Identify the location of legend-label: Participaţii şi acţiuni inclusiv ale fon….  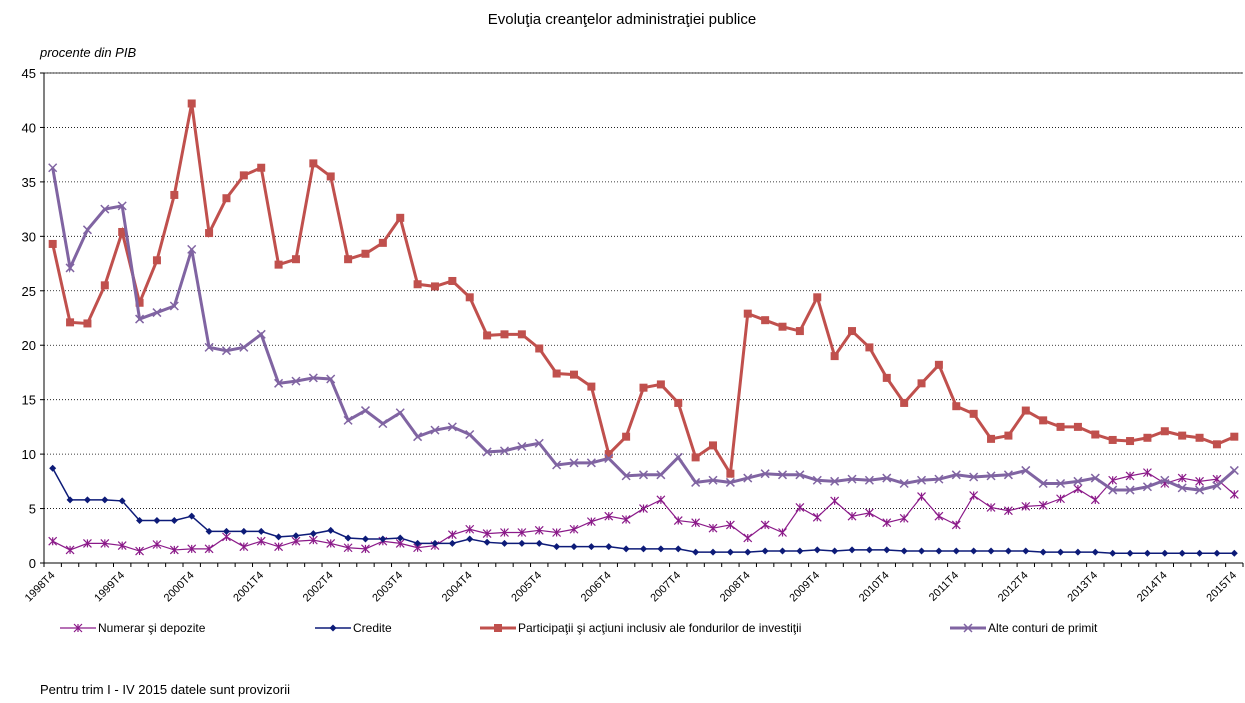
(659, 628).